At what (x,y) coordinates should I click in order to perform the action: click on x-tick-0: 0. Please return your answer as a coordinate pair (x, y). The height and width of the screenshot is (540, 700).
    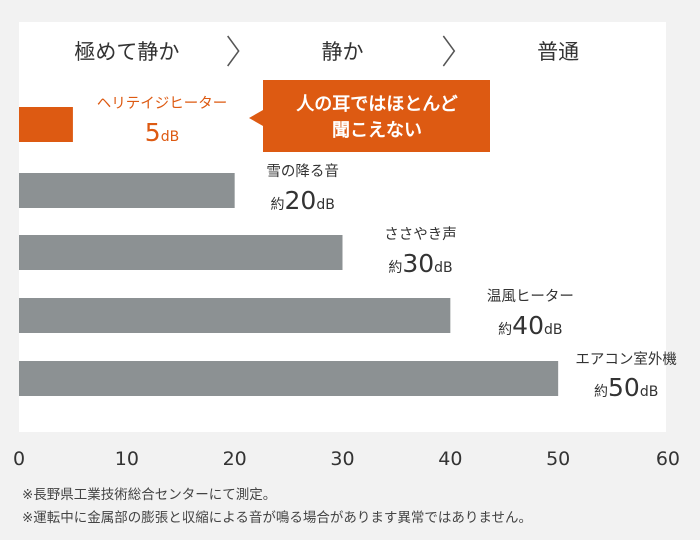
    Looking at the image, I should click on (19, 459).